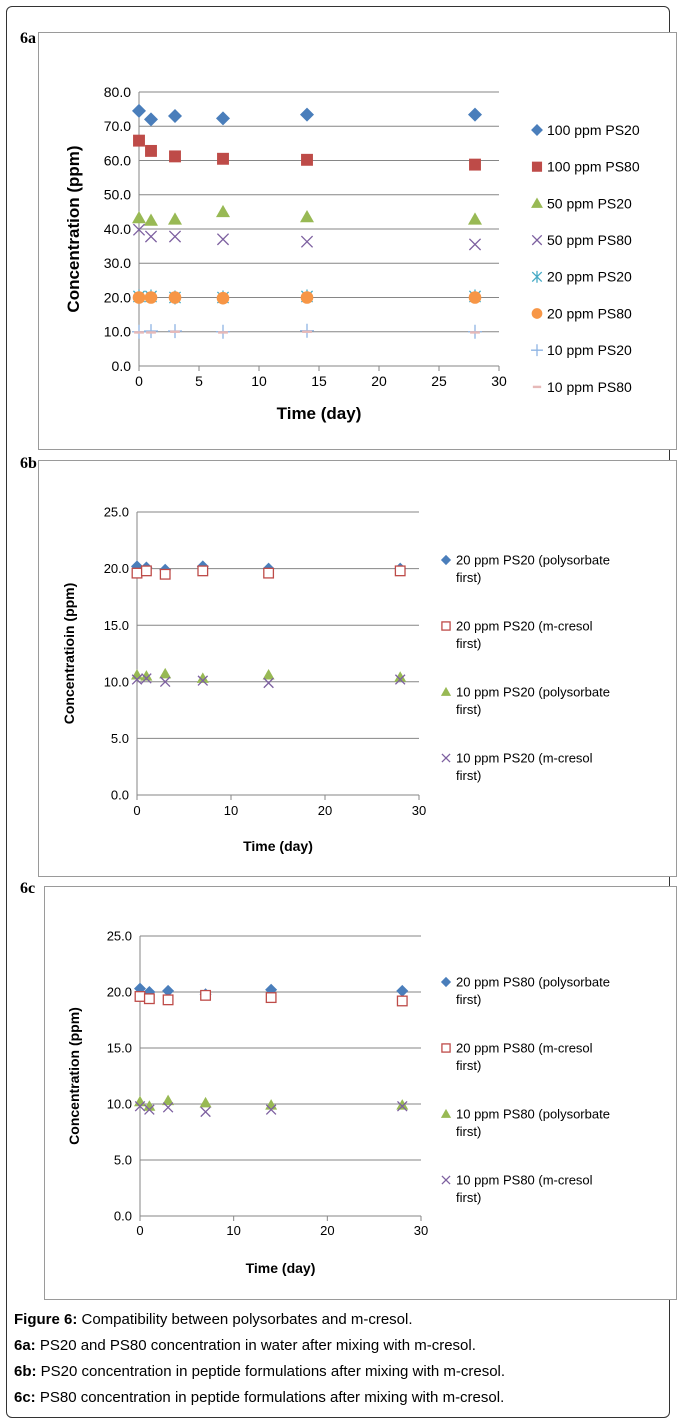 This screenshot has width=678, height=1425. I want to click on legend-label: 20 ppm PS80, so click(589, 313).